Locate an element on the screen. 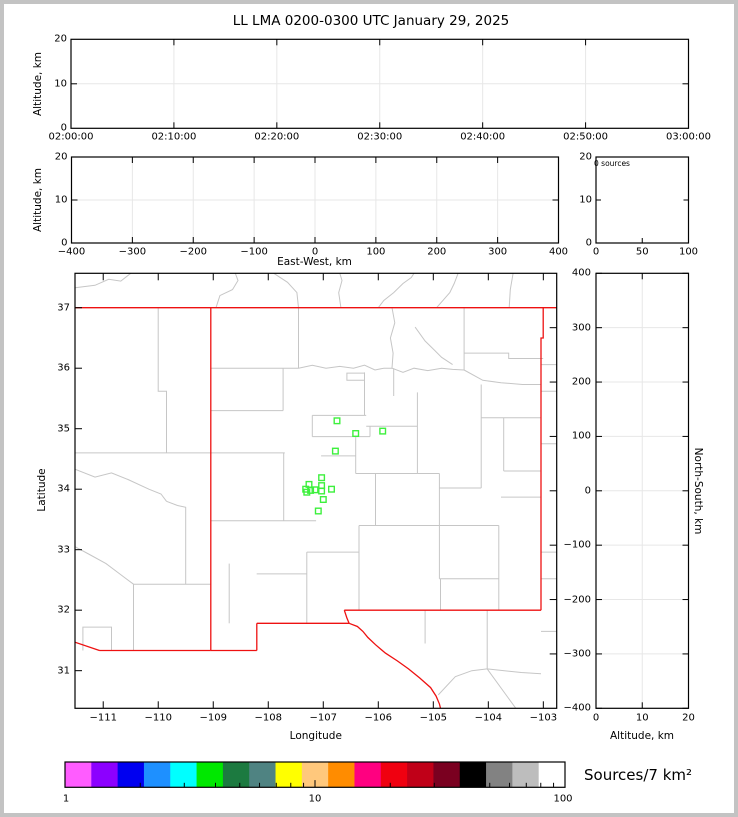  histogram-y-tick-label: 0 is located at coordinates (588, 243).